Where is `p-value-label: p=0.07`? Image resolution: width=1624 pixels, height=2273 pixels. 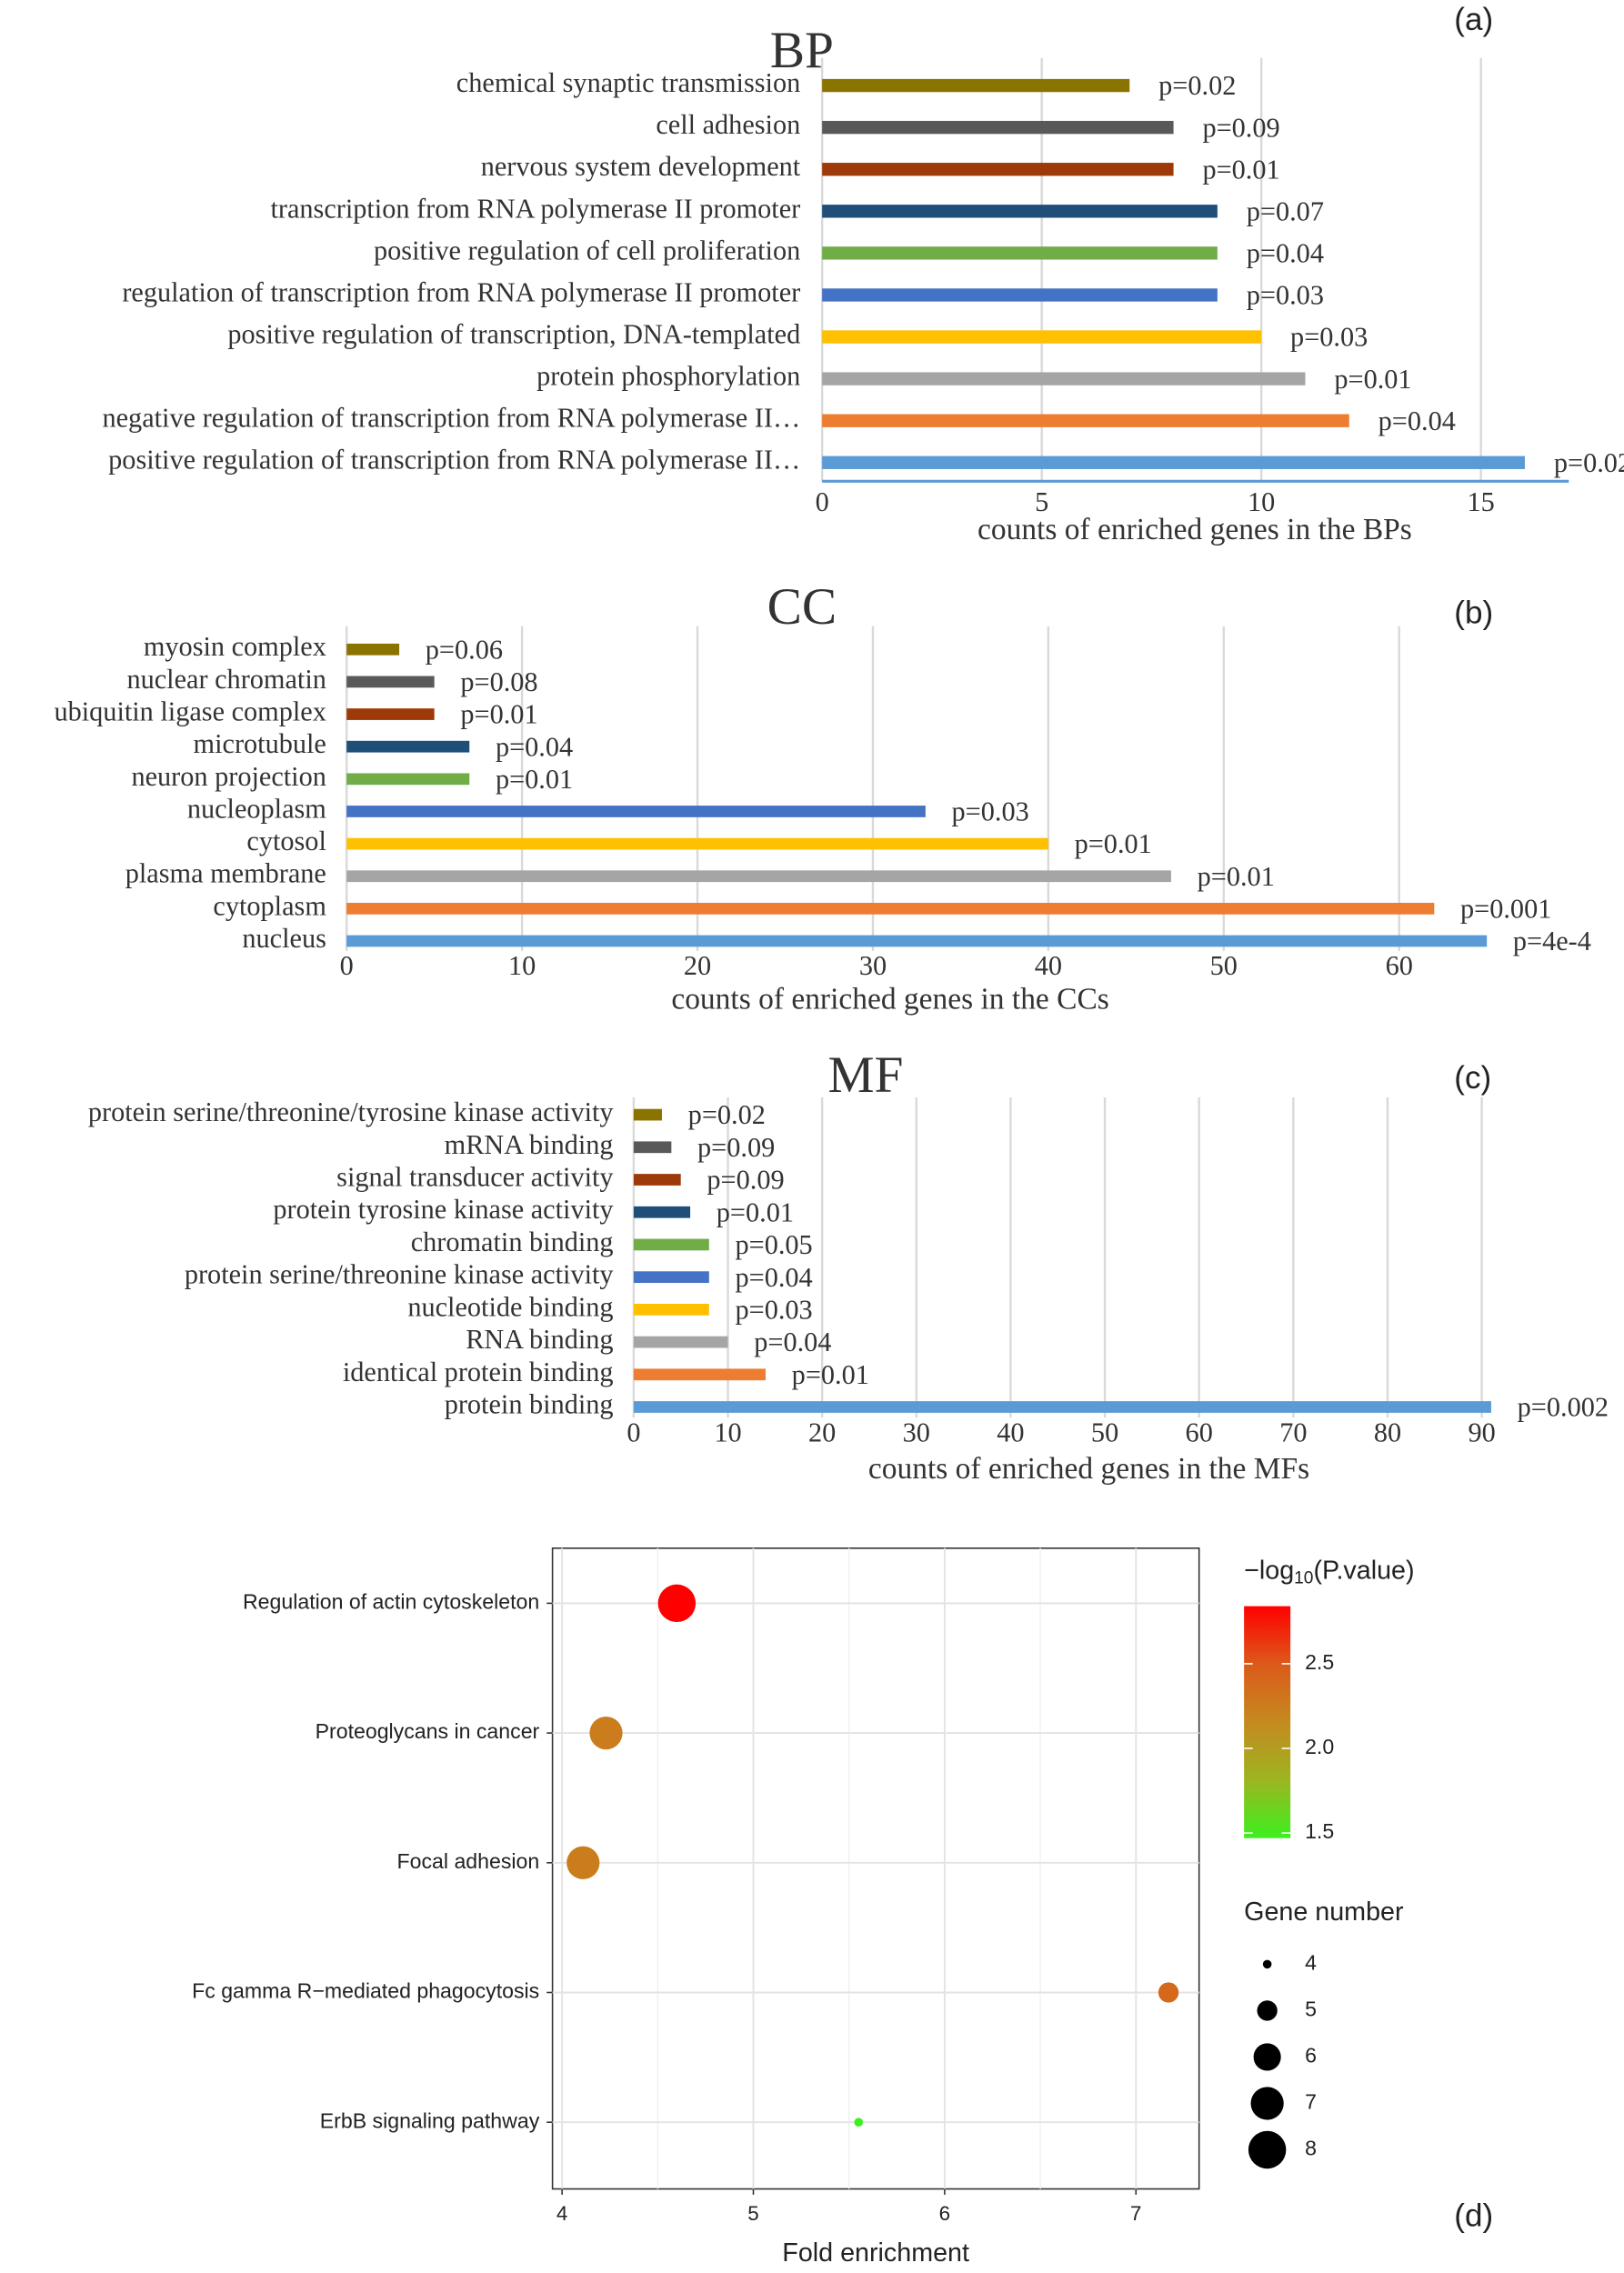
p-value-label: p=0.07 is located at coordinates (1285, 210).